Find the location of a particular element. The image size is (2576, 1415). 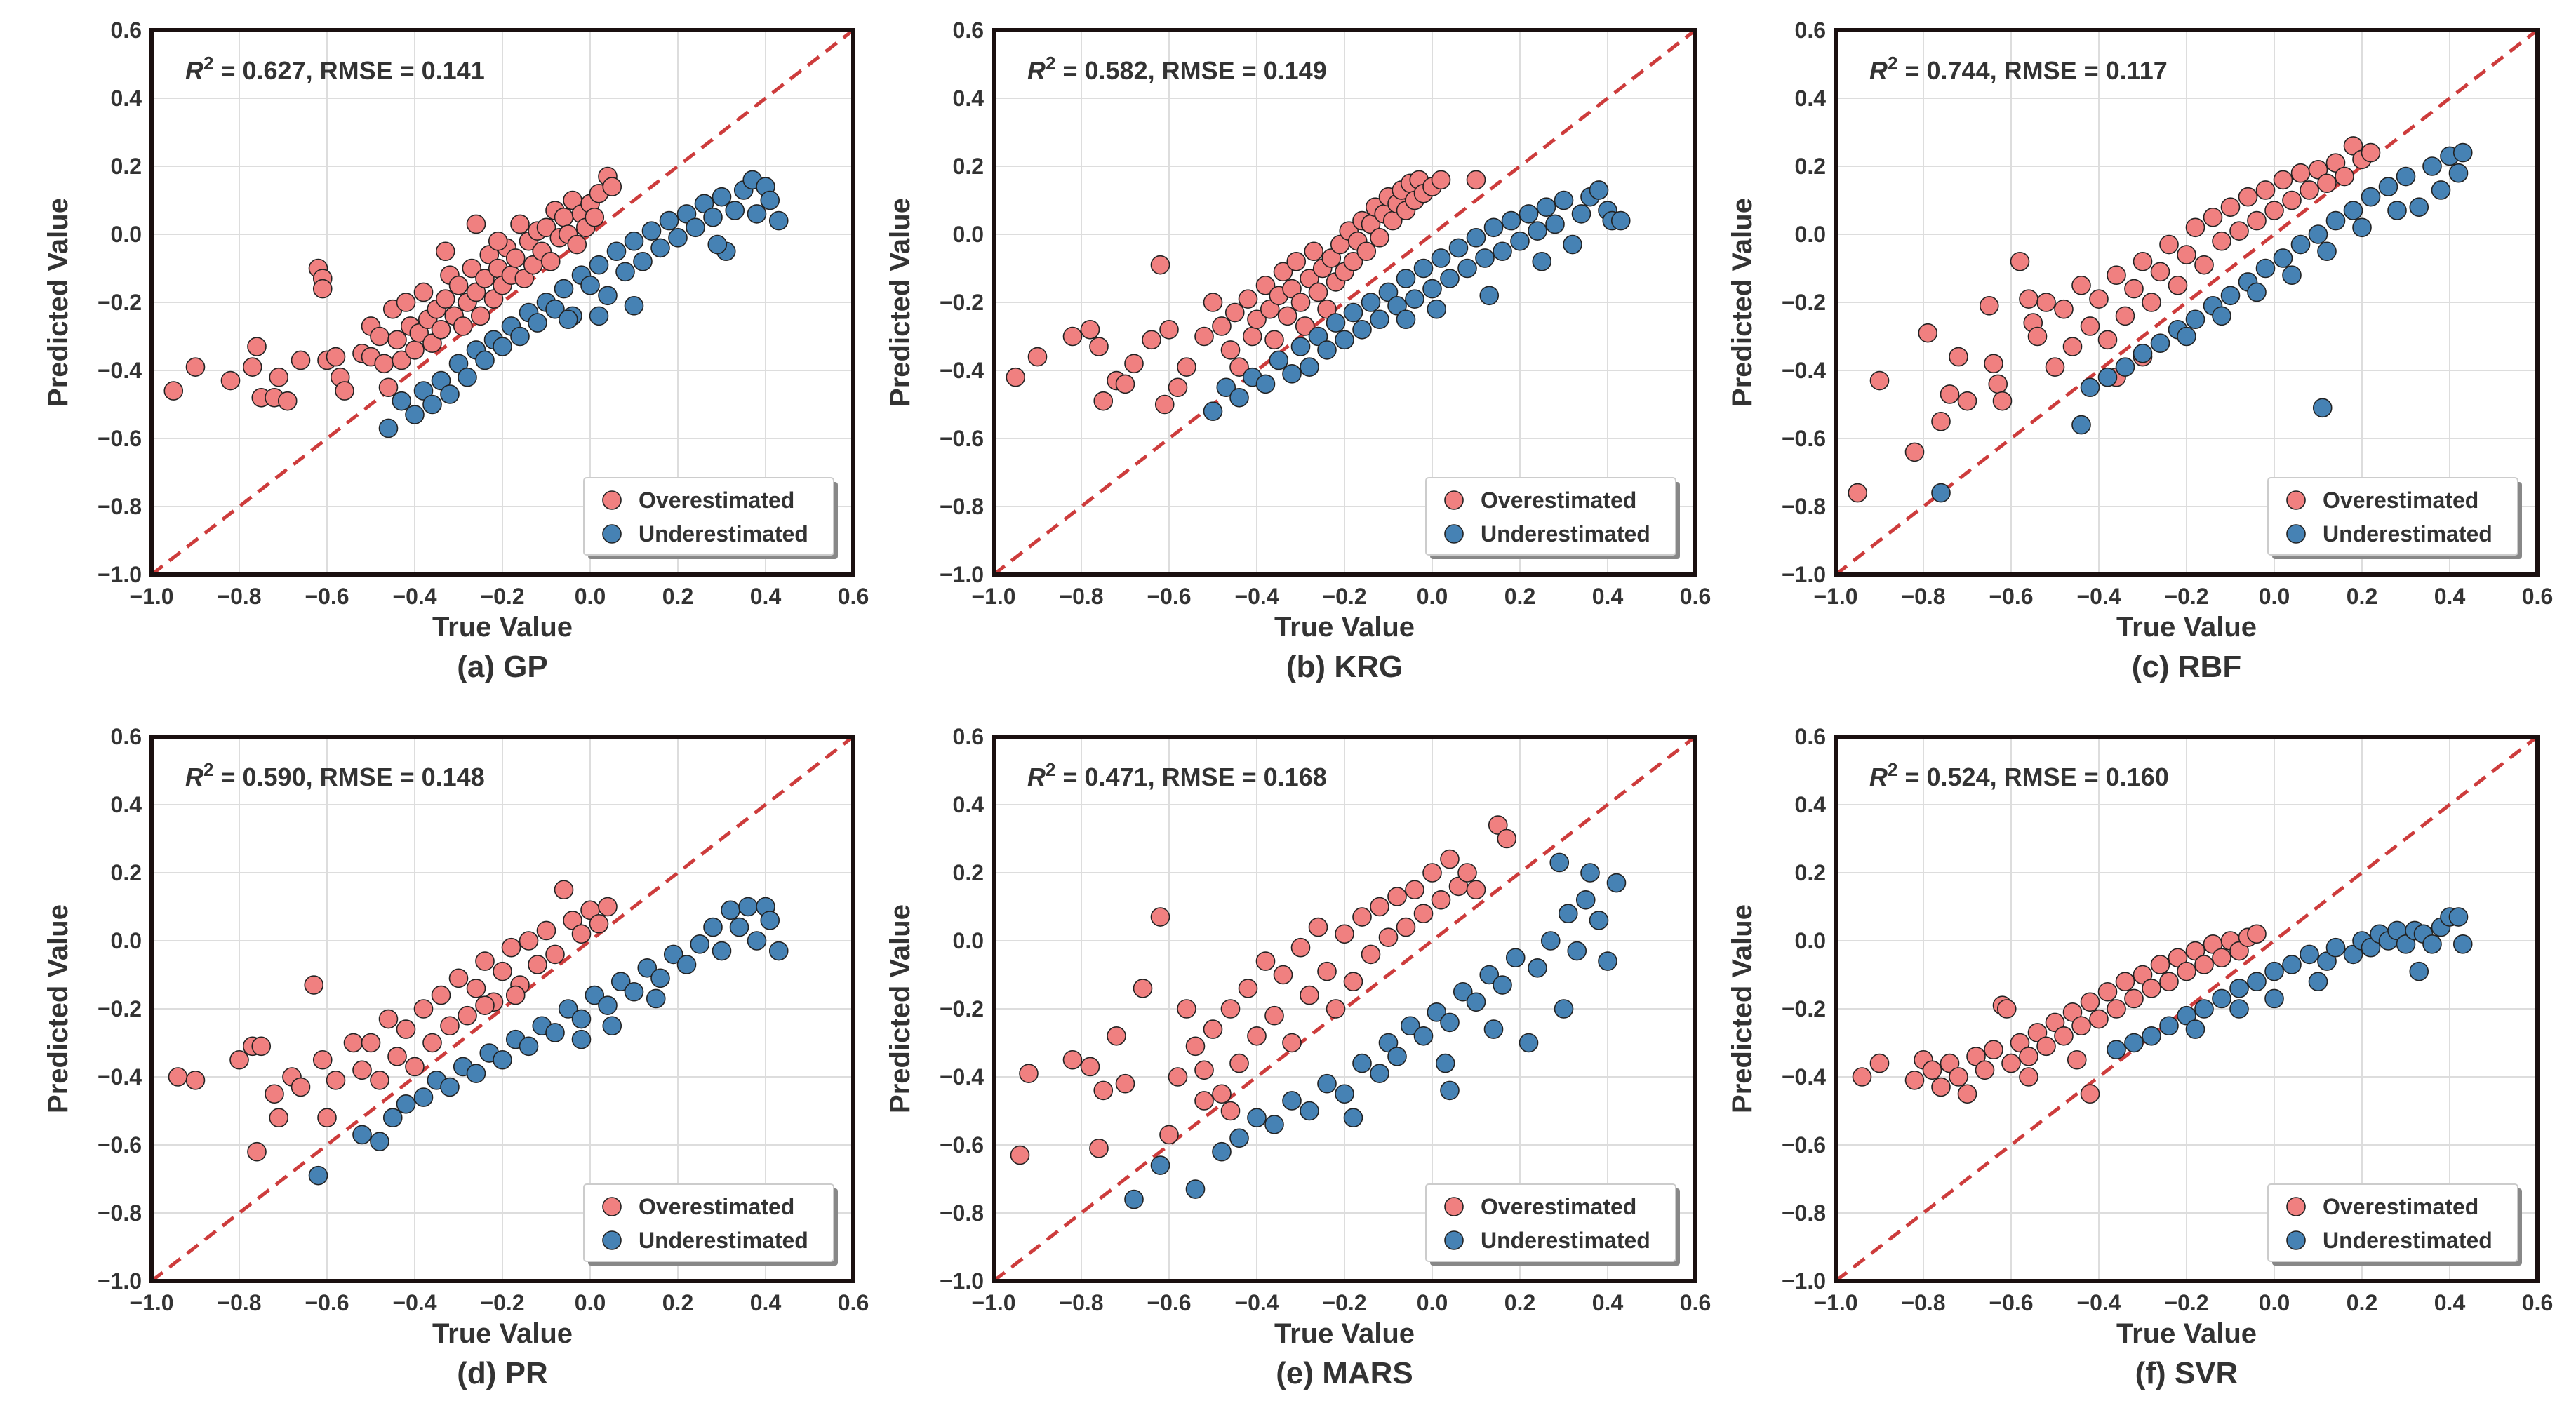

panel-caption: (e) MARS is located at coordinates (1345, 1373).